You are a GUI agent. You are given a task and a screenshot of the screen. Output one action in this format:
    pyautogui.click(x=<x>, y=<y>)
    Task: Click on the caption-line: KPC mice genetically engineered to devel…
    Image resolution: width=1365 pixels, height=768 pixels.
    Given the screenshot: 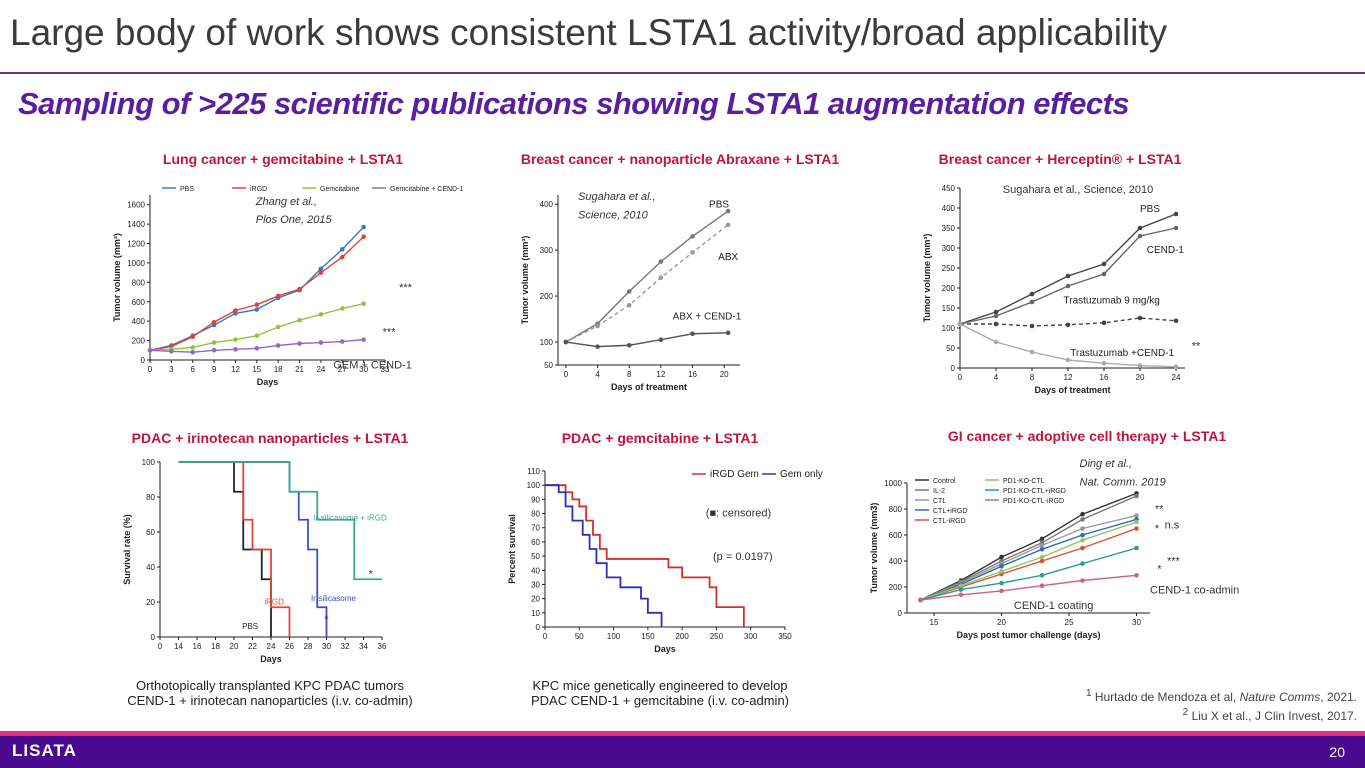 What is the action you would take?
    pyautogui.click(x=660, y=685)
    